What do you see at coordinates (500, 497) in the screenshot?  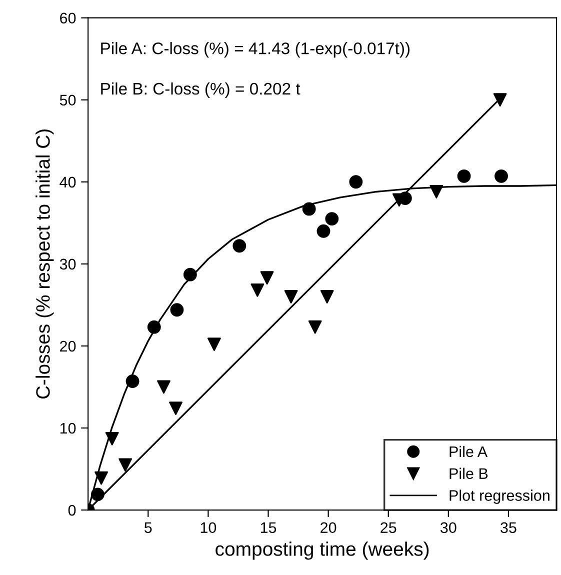 I see `legend-label: Plot regression` at bounding box center [500, 497].